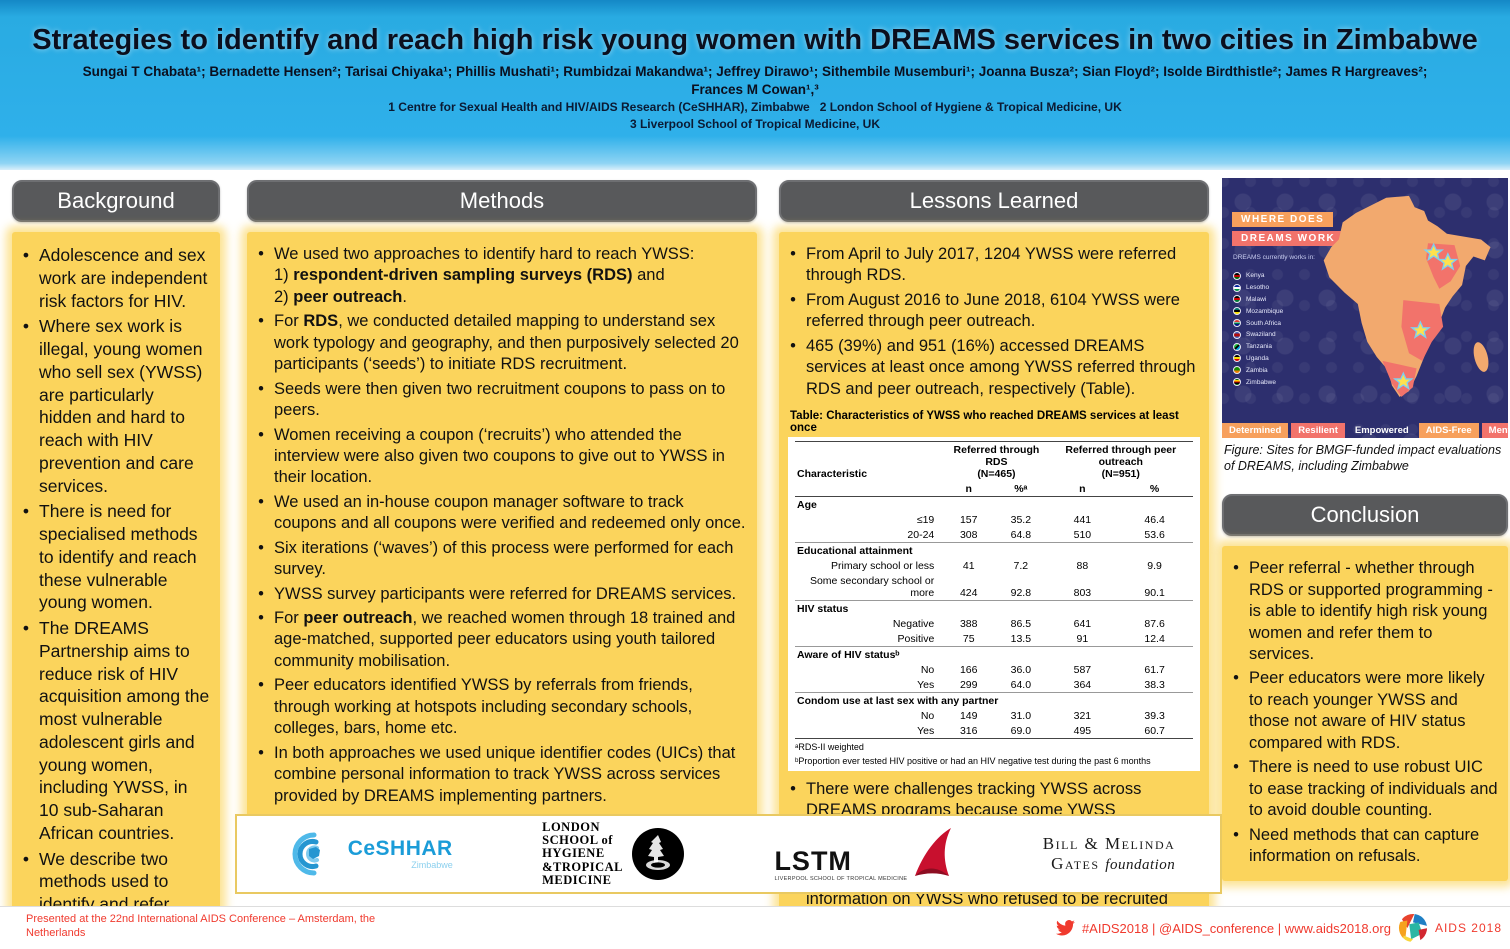  I want to click on malawi-flag-icon, so click(1237, 299).